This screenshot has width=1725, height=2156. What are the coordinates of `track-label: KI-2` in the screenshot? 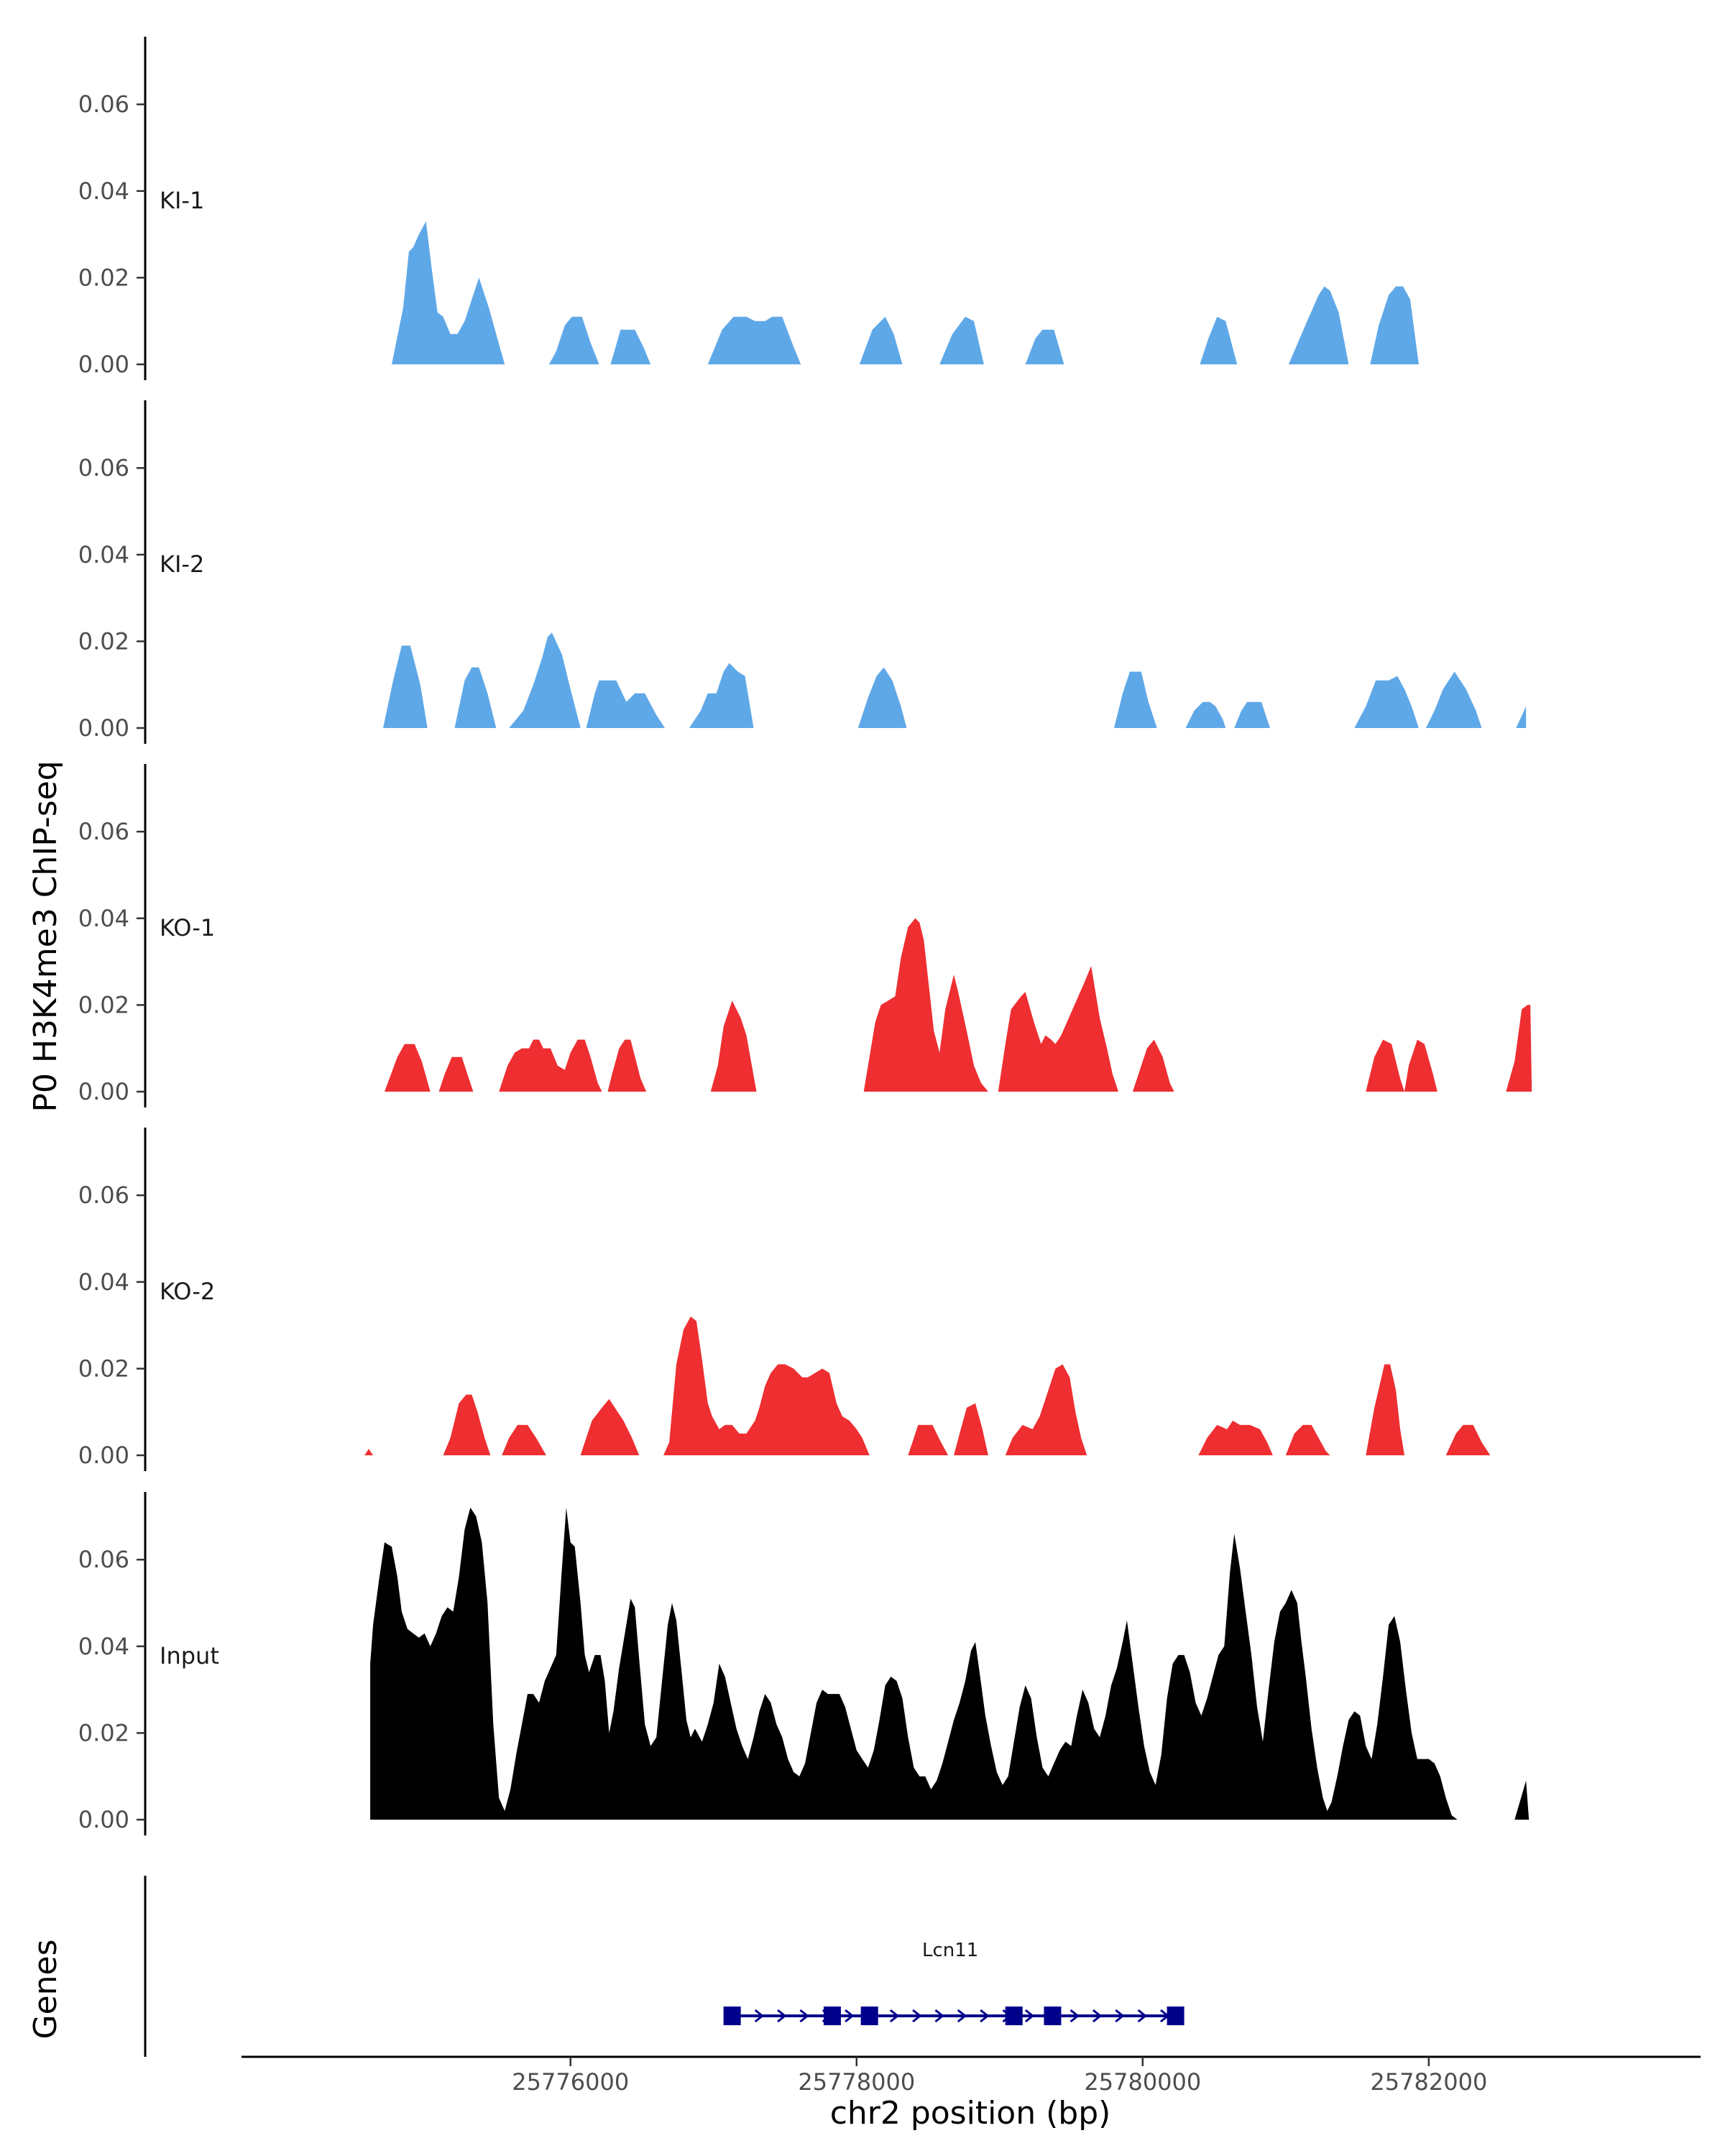 It's located at (182, 564).